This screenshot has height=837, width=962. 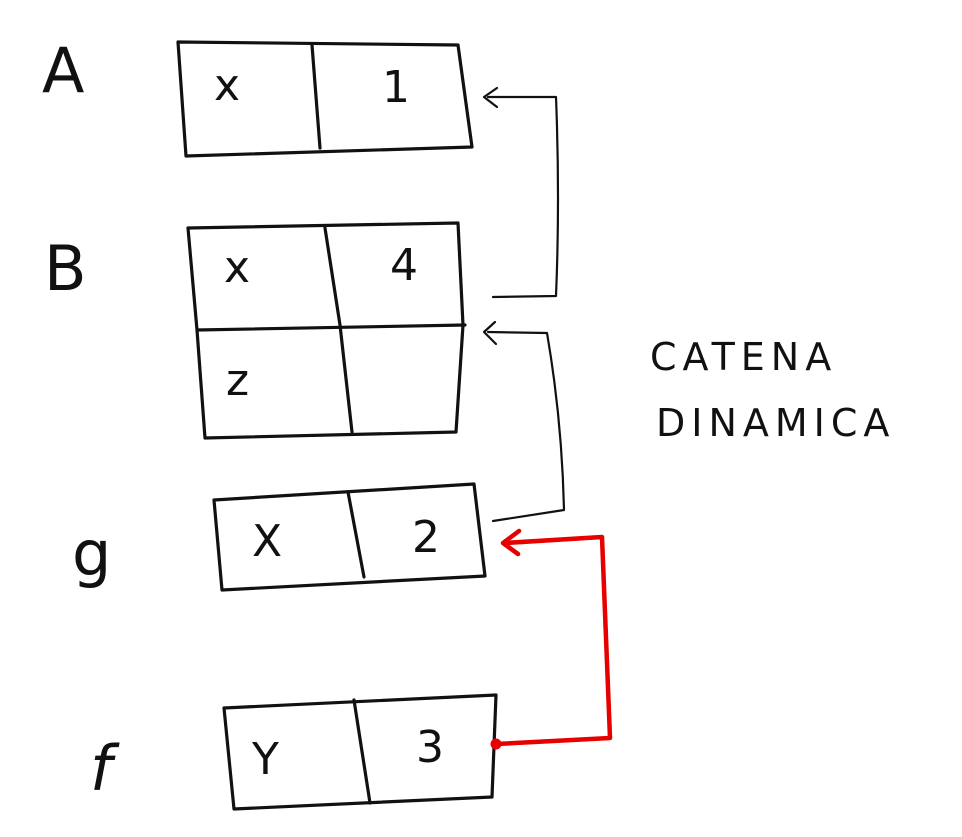 I want to click on link-b-to-a-line, so click(x=523, y=197).